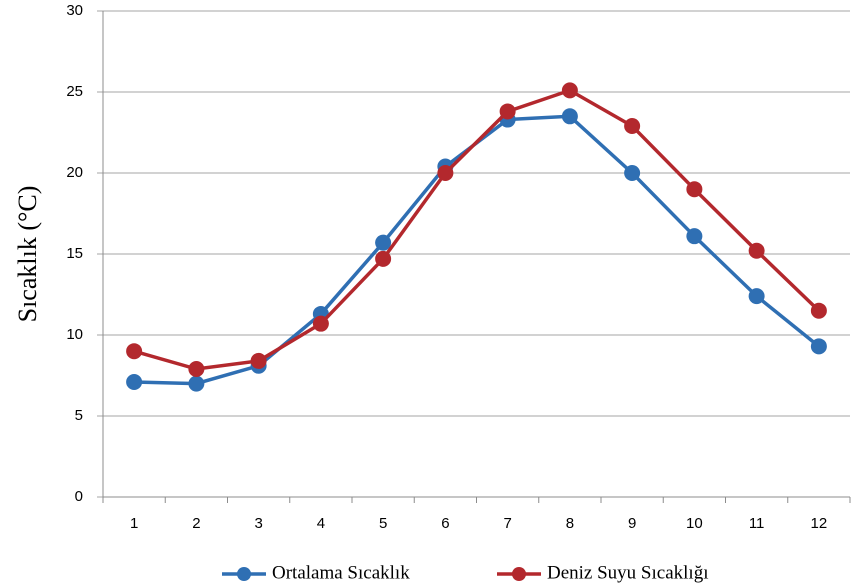 The width and height of the screenshot is (866, 588). Describe the element at coordinates (258, 523) in the screenshot. I see `x-tick-label: 3` at that location.